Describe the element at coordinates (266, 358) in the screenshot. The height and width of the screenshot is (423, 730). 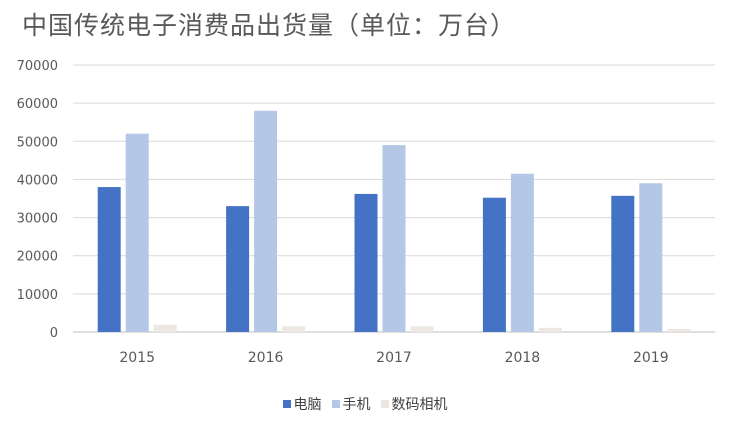
I see `x-tick-label: 2016` at that location.